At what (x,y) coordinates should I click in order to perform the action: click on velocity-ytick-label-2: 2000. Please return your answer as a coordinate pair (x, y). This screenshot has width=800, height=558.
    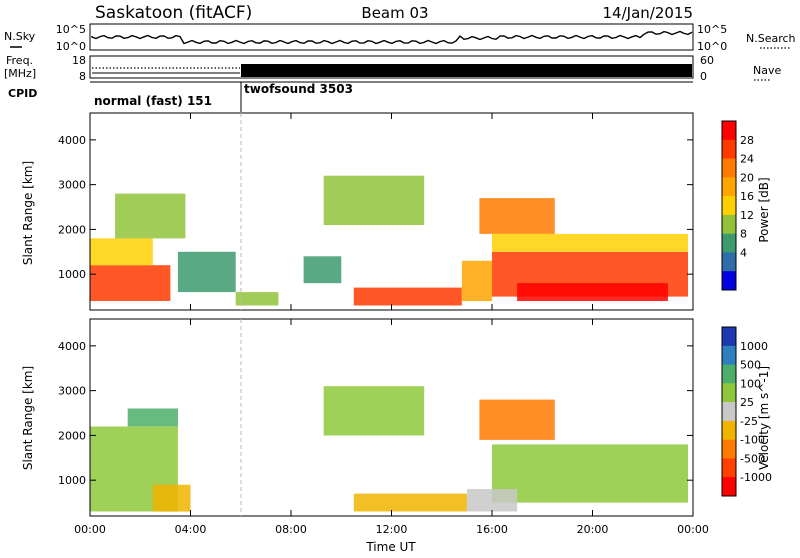
    Looking at the image, I should click on (72, 435).